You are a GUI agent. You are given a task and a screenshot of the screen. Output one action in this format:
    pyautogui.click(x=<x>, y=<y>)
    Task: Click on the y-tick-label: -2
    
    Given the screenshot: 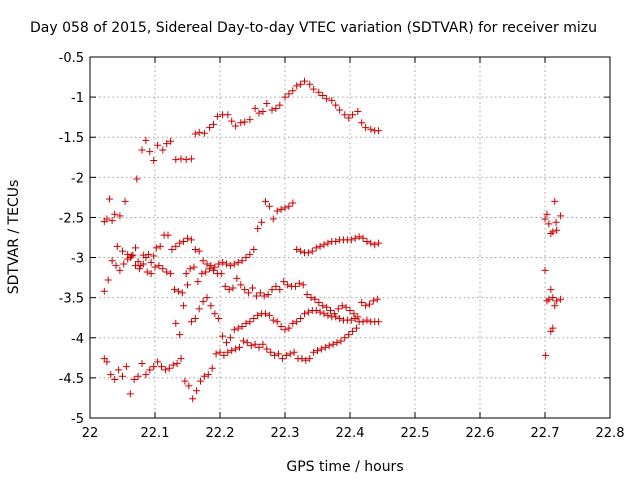 What is the action you would take?
    pyautogui.click(x=77, y=178)
    